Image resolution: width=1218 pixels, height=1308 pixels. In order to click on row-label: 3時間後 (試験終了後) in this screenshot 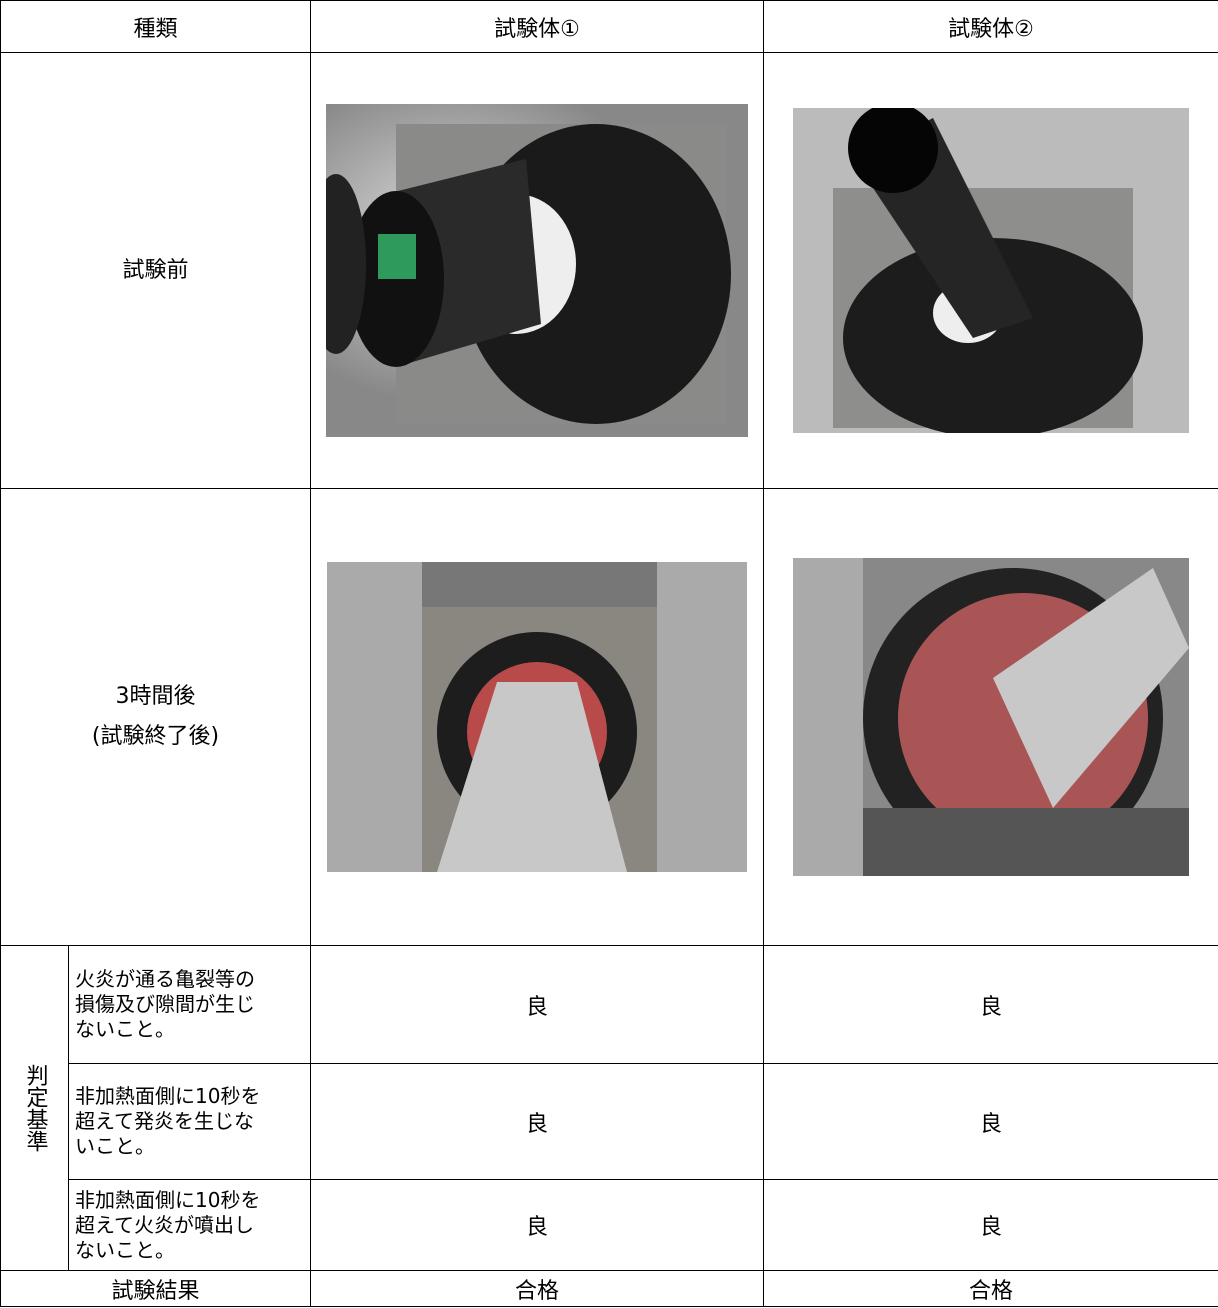, I will do `click(156, 717)`.